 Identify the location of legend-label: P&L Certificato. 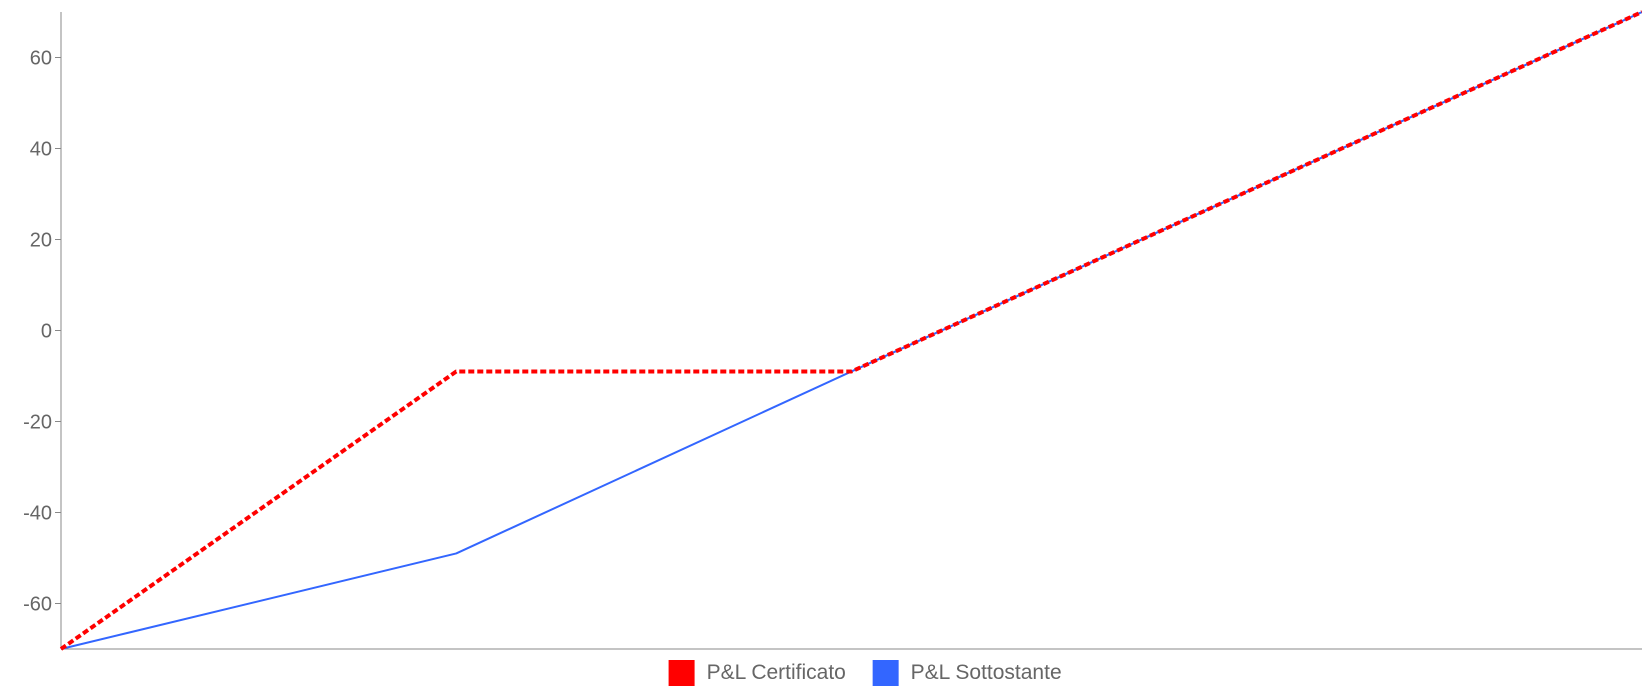
(776, 672).